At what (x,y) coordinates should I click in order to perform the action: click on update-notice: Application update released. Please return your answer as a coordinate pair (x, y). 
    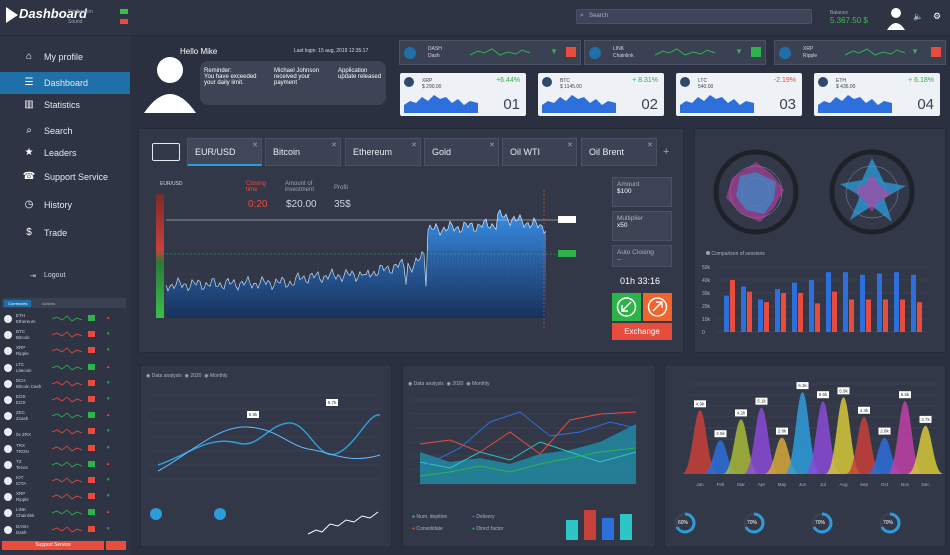
    Looking at the image, I should click on (360, 74).